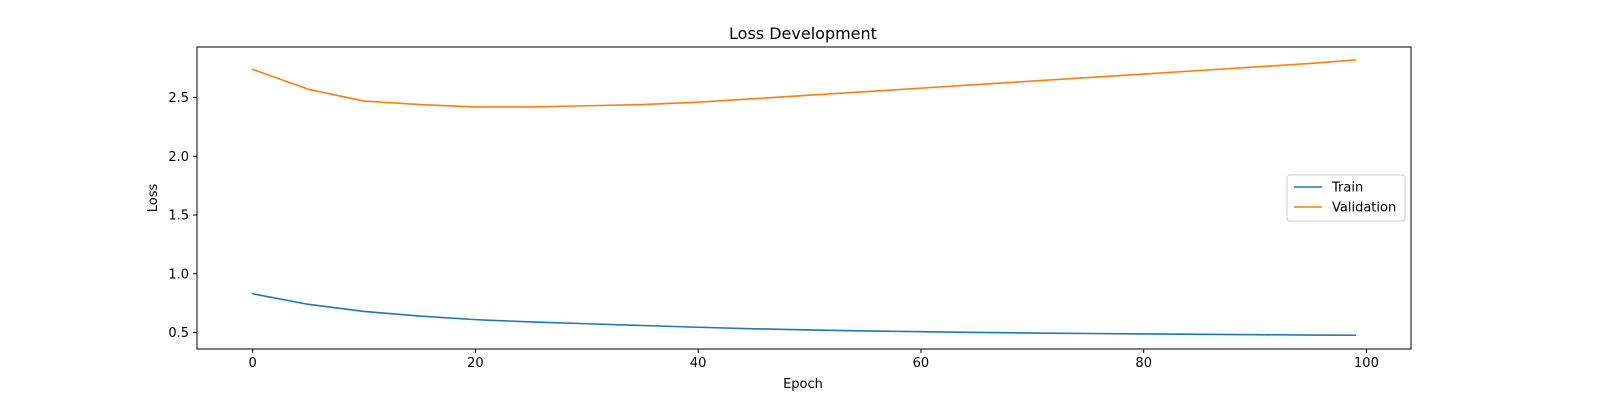  I want to click on y-axis-label: Loss, so click(153, 198).